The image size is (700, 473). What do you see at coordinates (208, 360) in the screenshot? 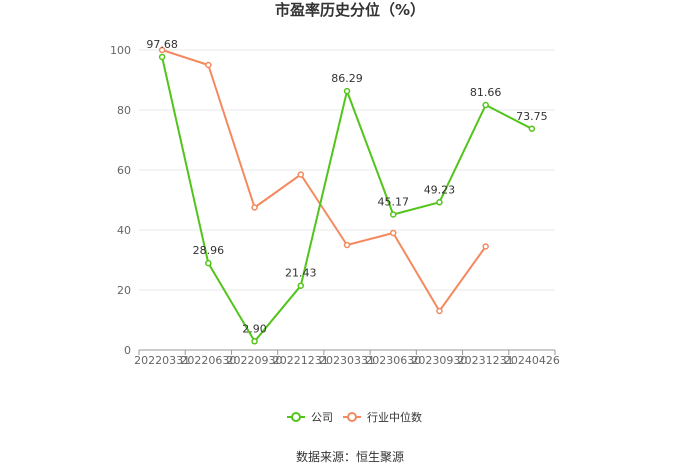
I see `x-tick-label: 20220630` at bounding box center [208, 360].